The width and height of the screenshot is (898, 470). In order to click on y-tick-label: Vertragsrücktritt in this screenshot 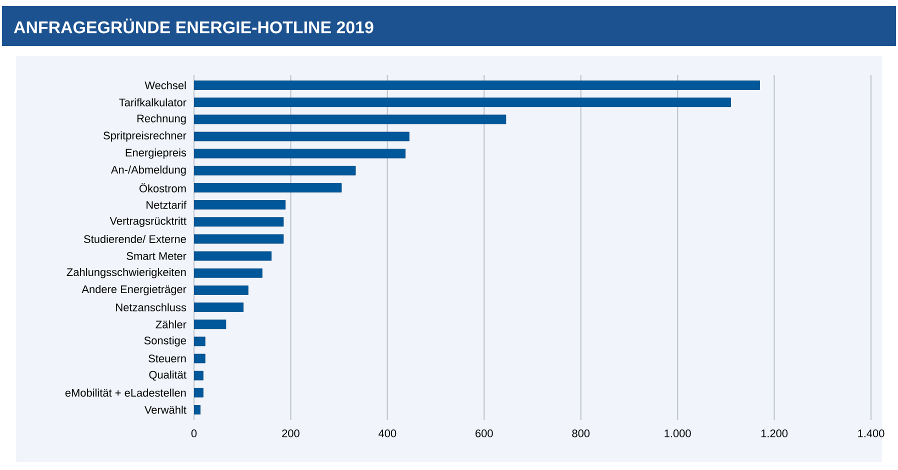, I will do `click(148, 221)`.